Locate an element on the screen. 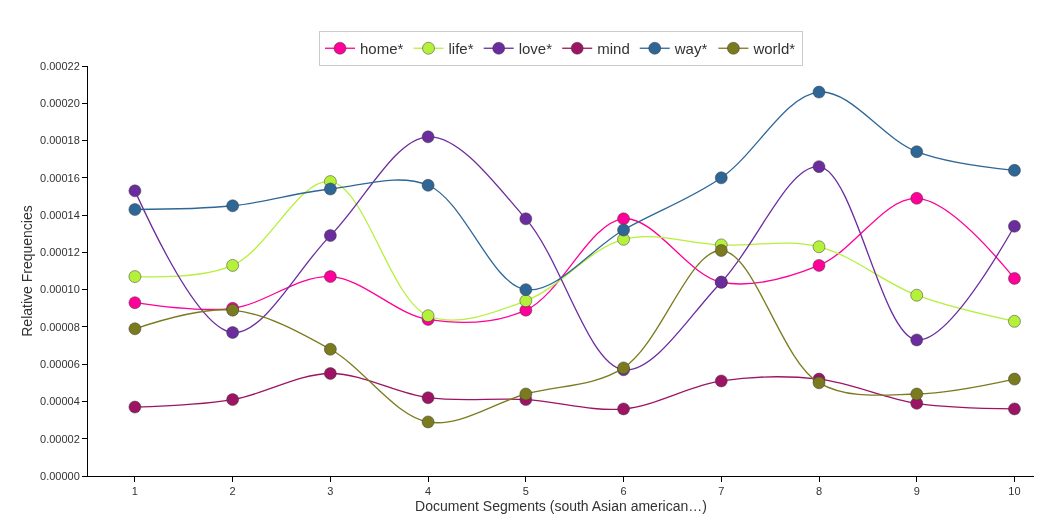  x-tick-label: 8 is located at coordinates (819, 491).